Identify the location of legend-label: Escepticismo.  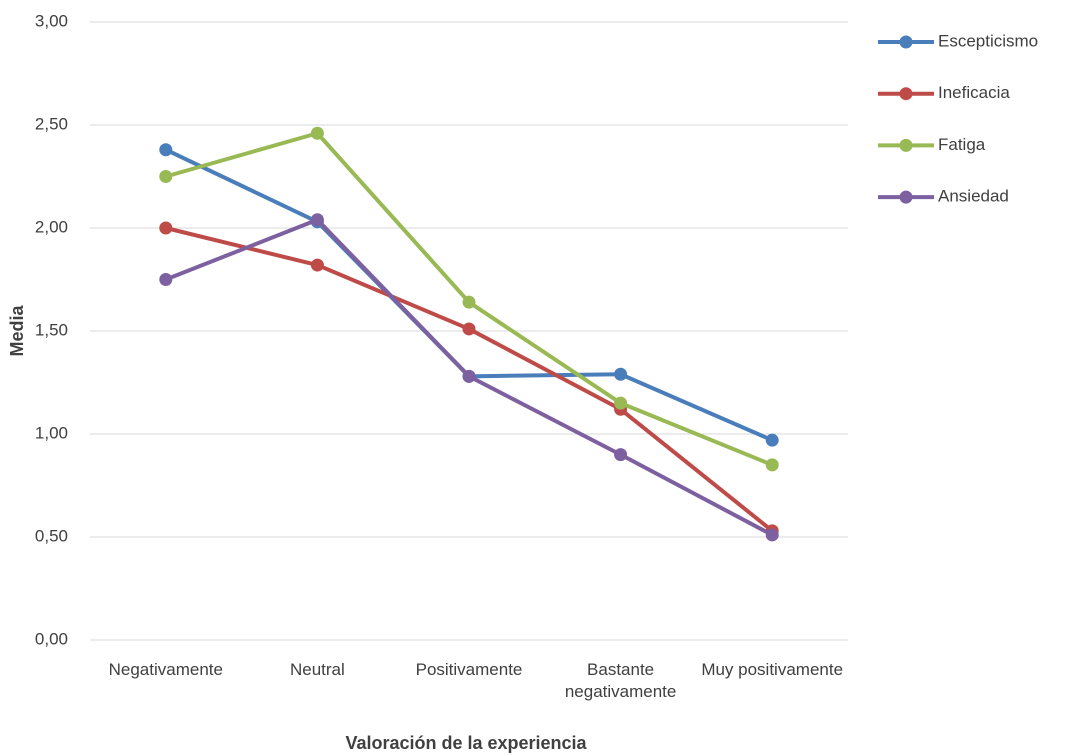
(988, 40).